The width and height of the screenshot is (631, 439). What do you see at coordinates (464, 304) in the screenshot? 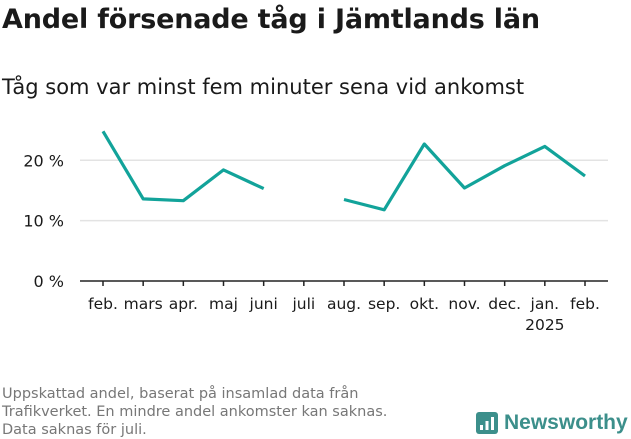
I see `x-tick-label: nov.` at bounding box center [464, 304].